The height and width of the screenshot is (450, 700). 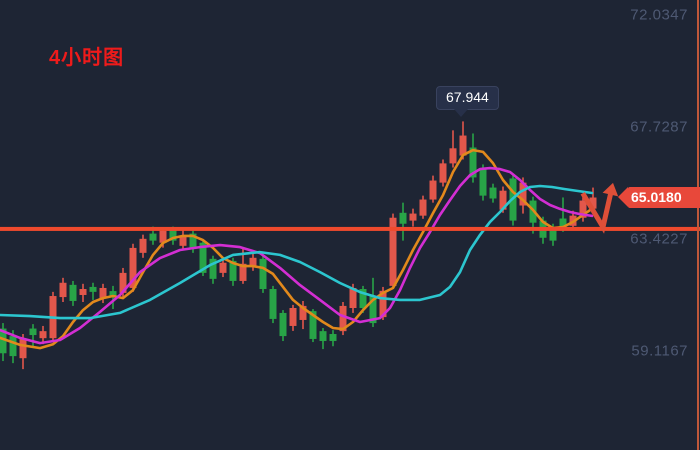 I want to click on peak-price-value: 67.944, so click(x=467, y=97).